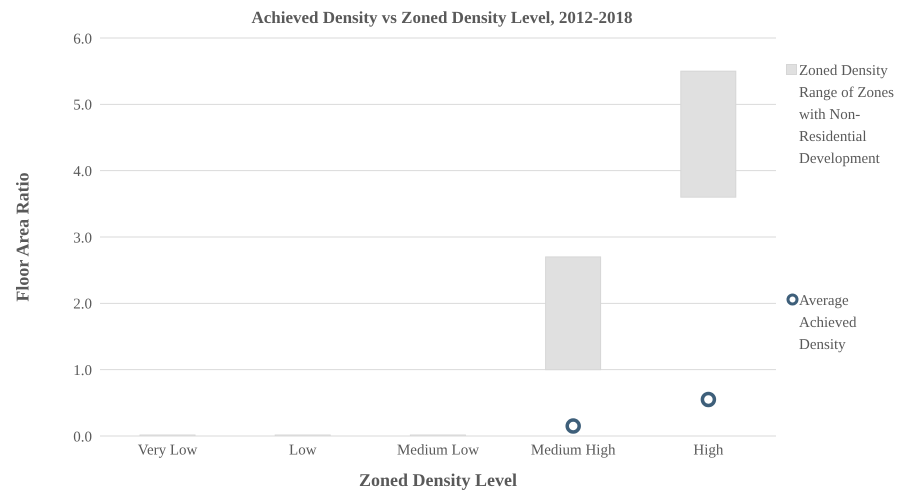  What do you see at coordinates (168, 450) in the screenshot?
I see `x-tick-label: Very Low` at bounding box center [168, 450].